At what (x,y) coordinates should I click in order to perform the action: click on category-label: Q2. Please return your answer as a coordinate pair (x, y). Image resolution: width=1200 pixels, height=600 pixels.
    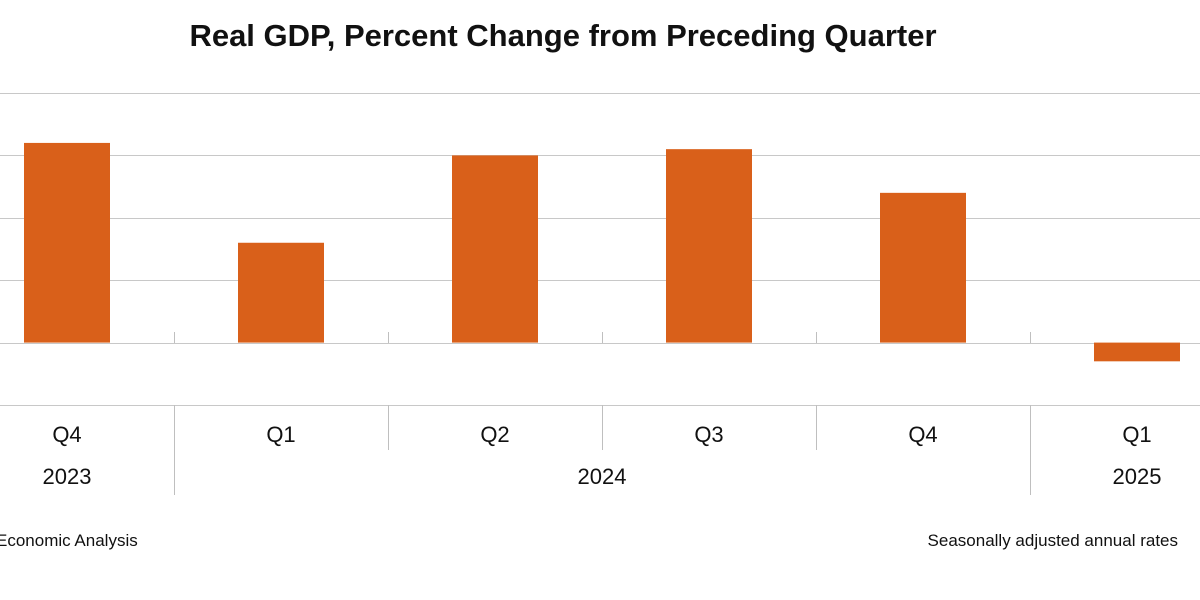
    Looking at the image, I should click on (494, 434).